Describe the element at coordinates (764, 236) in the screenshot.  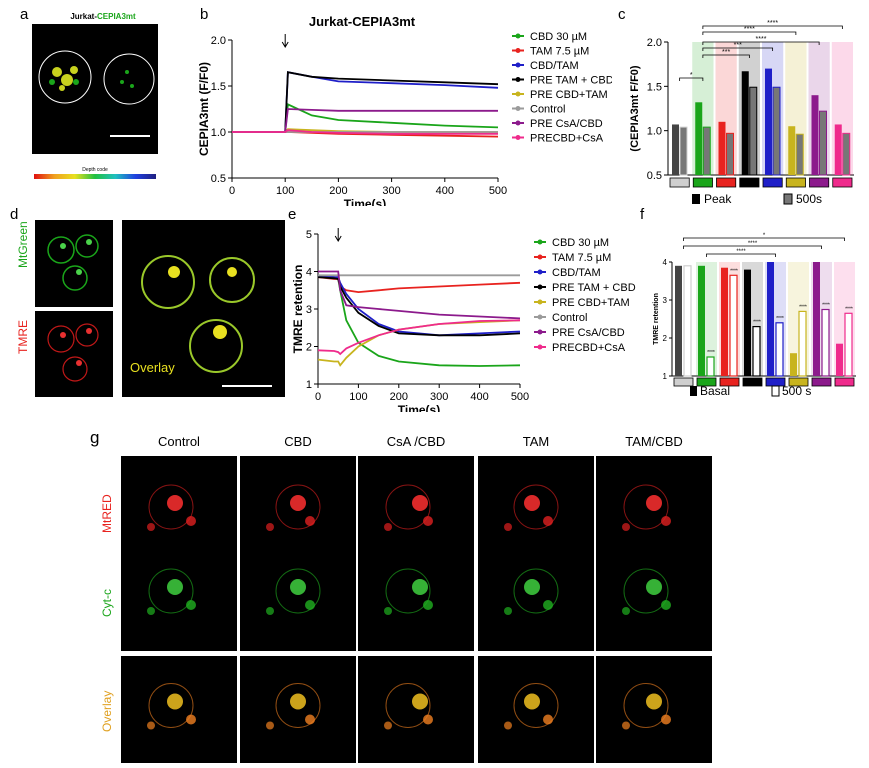
I see `sig-label-0: *` at that location.